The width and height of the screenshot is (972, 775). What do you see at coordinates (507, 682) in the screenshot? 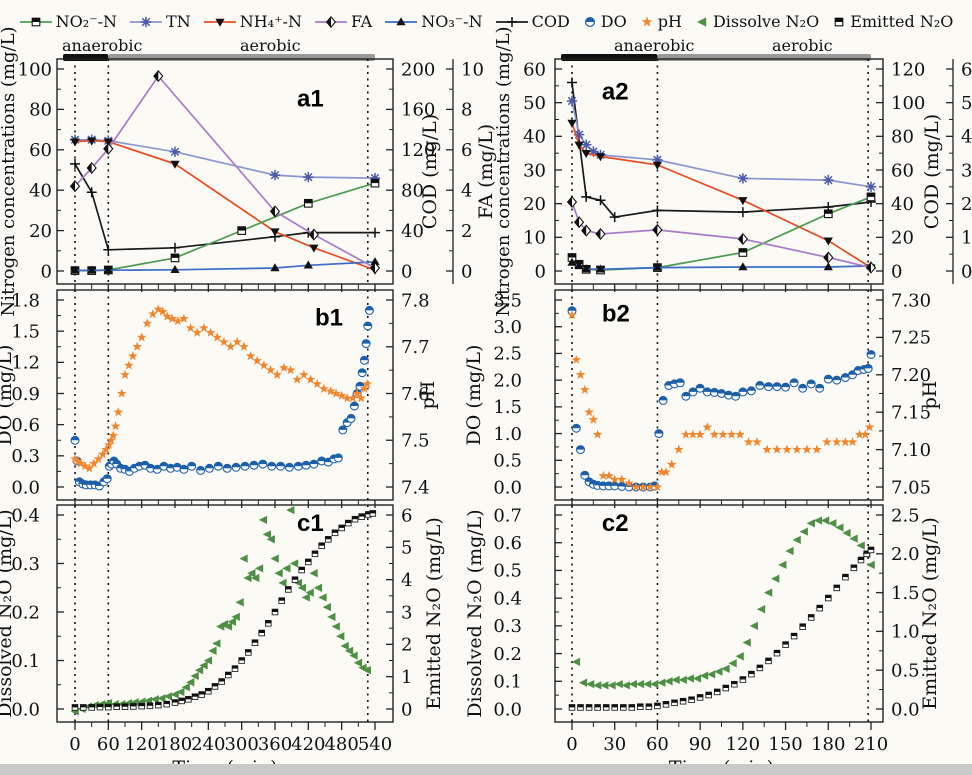
I see `left-tick-label: 0.1` at bounding box center [507, 682].